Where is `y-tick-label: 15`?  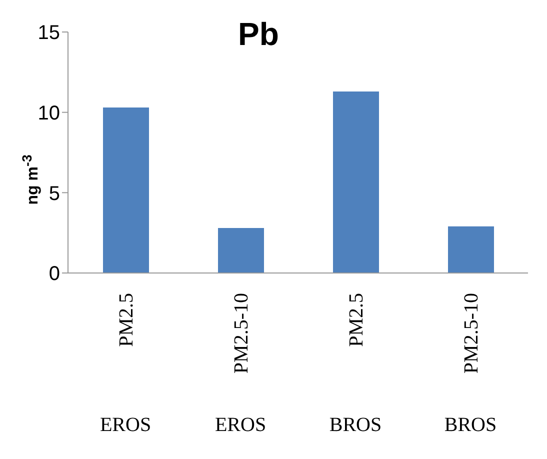
y-tick-label: 15 is located at coordinates (49, 33).